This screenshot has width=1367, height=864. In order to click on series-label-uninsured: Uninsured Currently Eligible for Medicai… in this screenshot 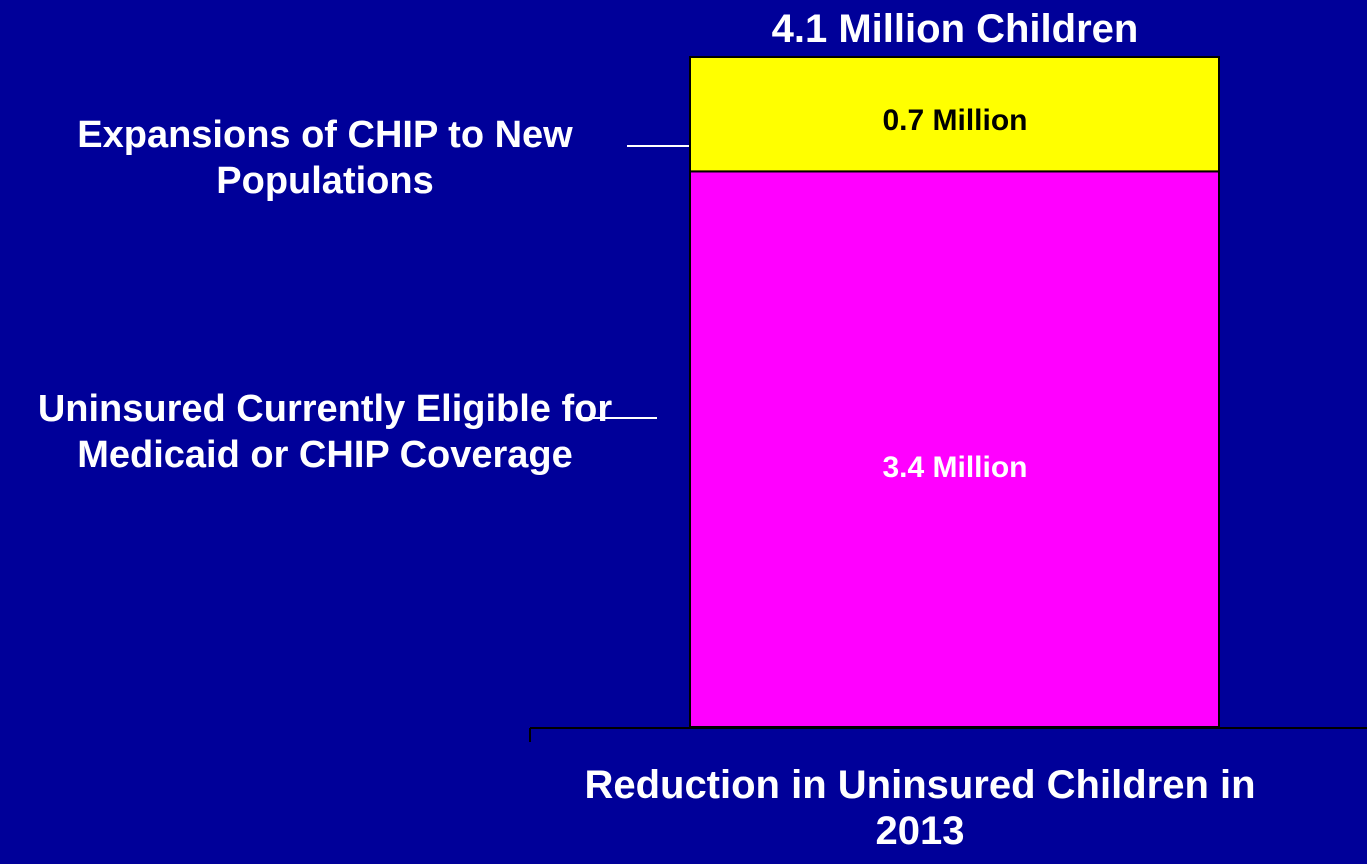, I will do `click(325, 432)`.